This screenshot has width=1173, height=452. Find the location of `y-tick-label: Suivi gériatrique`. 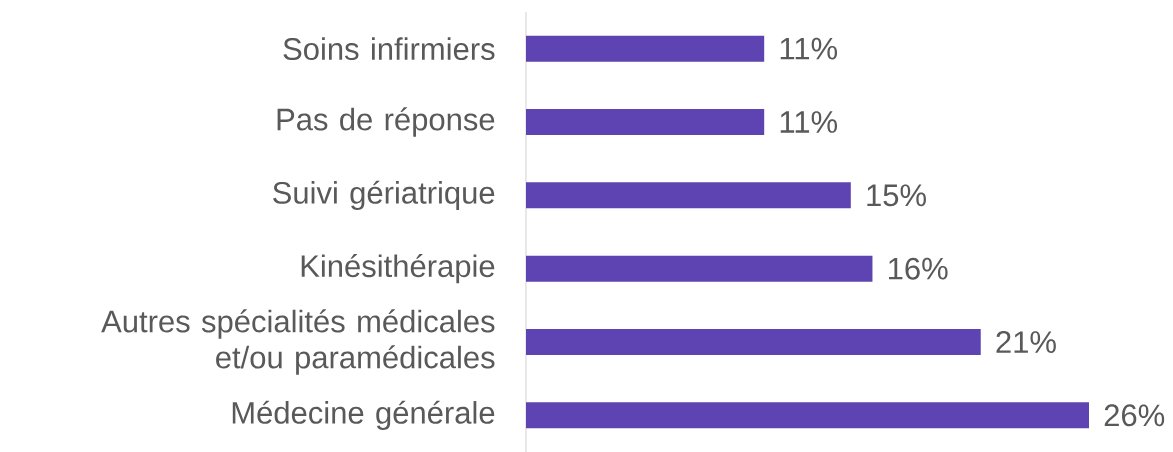

y-tick-label: Suivi gériatrique is located at coordinates (384, 195).